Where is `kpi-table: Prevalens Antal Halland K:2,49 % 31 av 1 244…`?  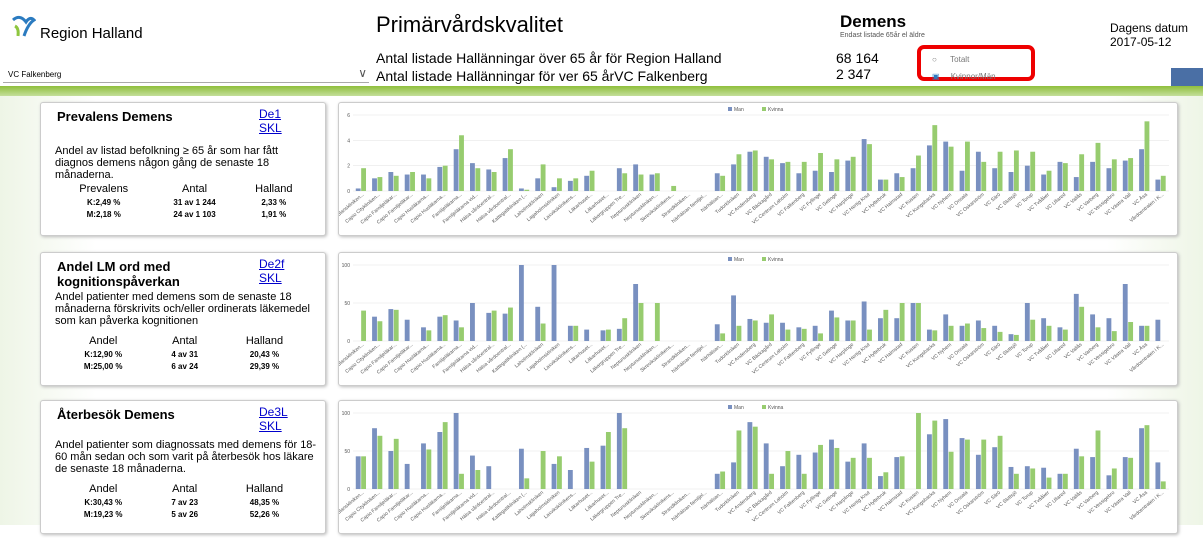
kpi-table: Prevalens Antal Halland K:2,49 % 31 av 1 244… is located at coordinates (183, 201).